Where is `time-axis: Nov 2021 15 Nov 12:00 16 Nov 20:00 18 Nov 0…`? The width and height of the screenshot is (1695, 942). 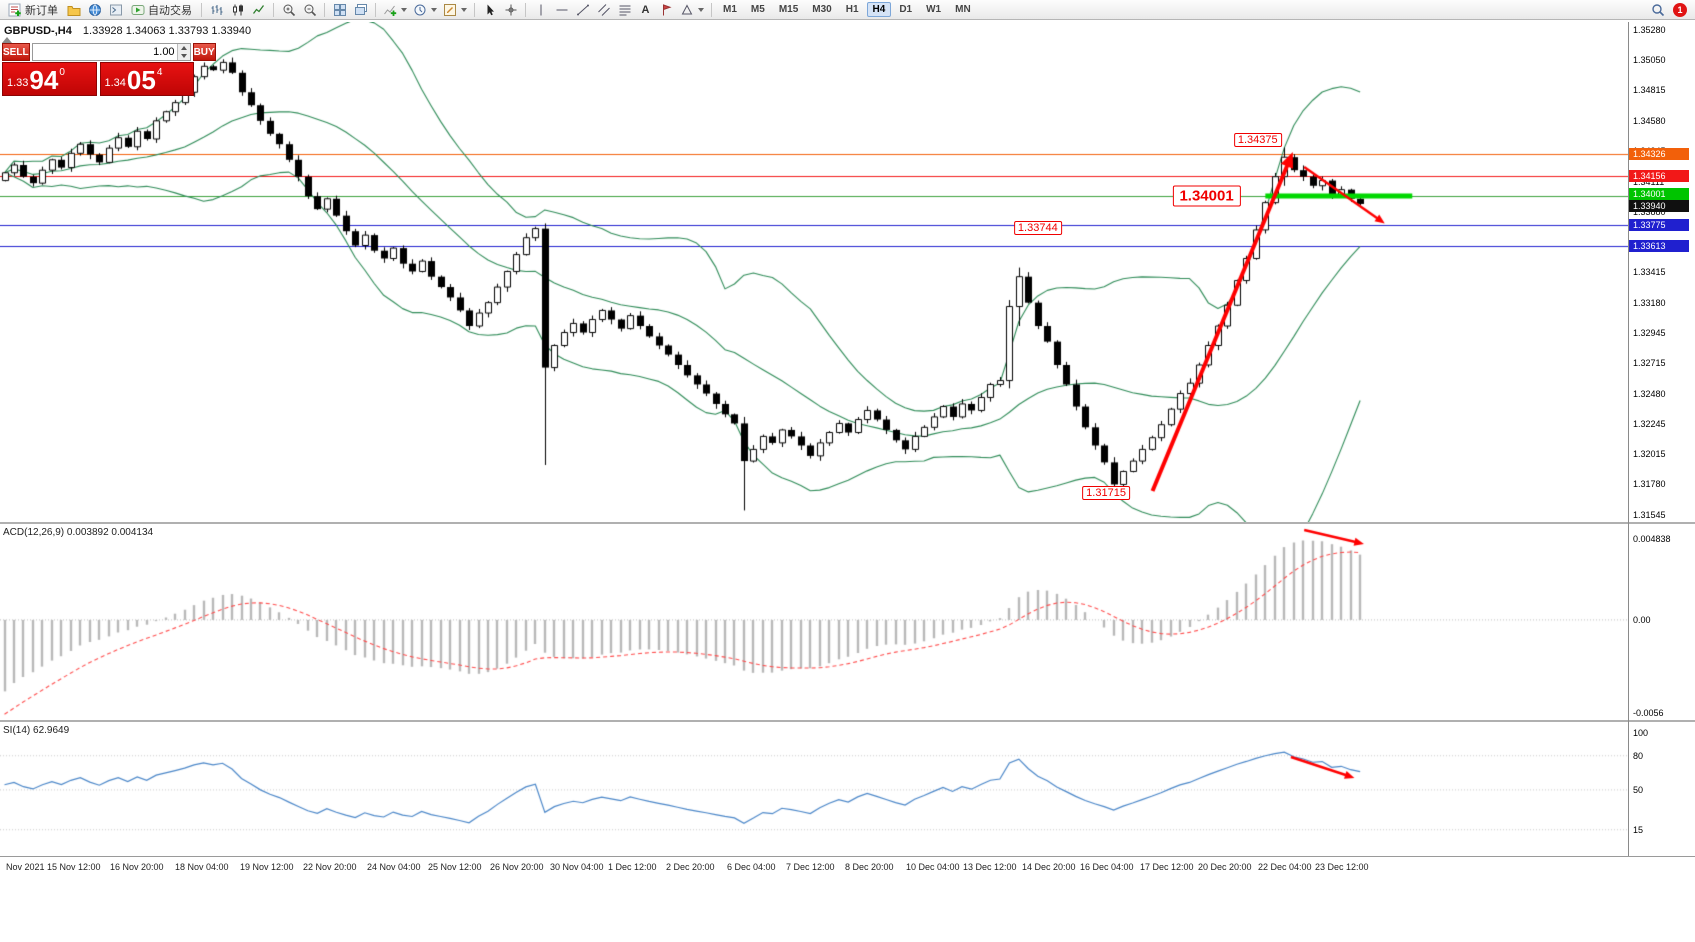
time-axis: Nov 2021 15 Nov 12:00 16 Nov 20:00 18 Nov 0… is located at coordinates (847, 869).